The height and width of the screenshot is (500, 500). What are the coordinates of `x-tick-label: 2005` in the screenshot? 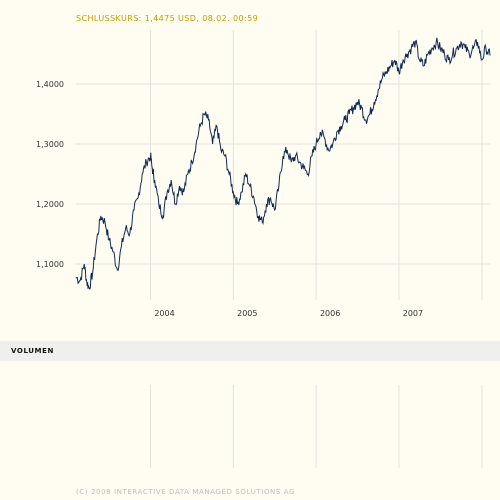 It's located at (247, 313).